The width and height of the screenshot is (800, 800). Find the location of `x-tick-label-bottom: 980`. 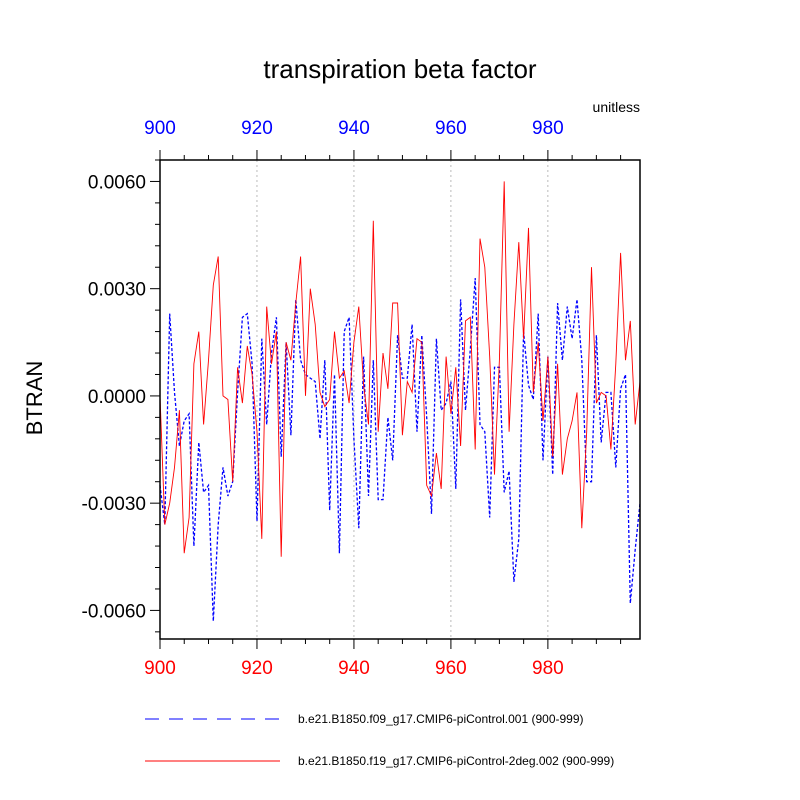

x-tick-label-bottom: 980 is located at coordinates (548, 668).